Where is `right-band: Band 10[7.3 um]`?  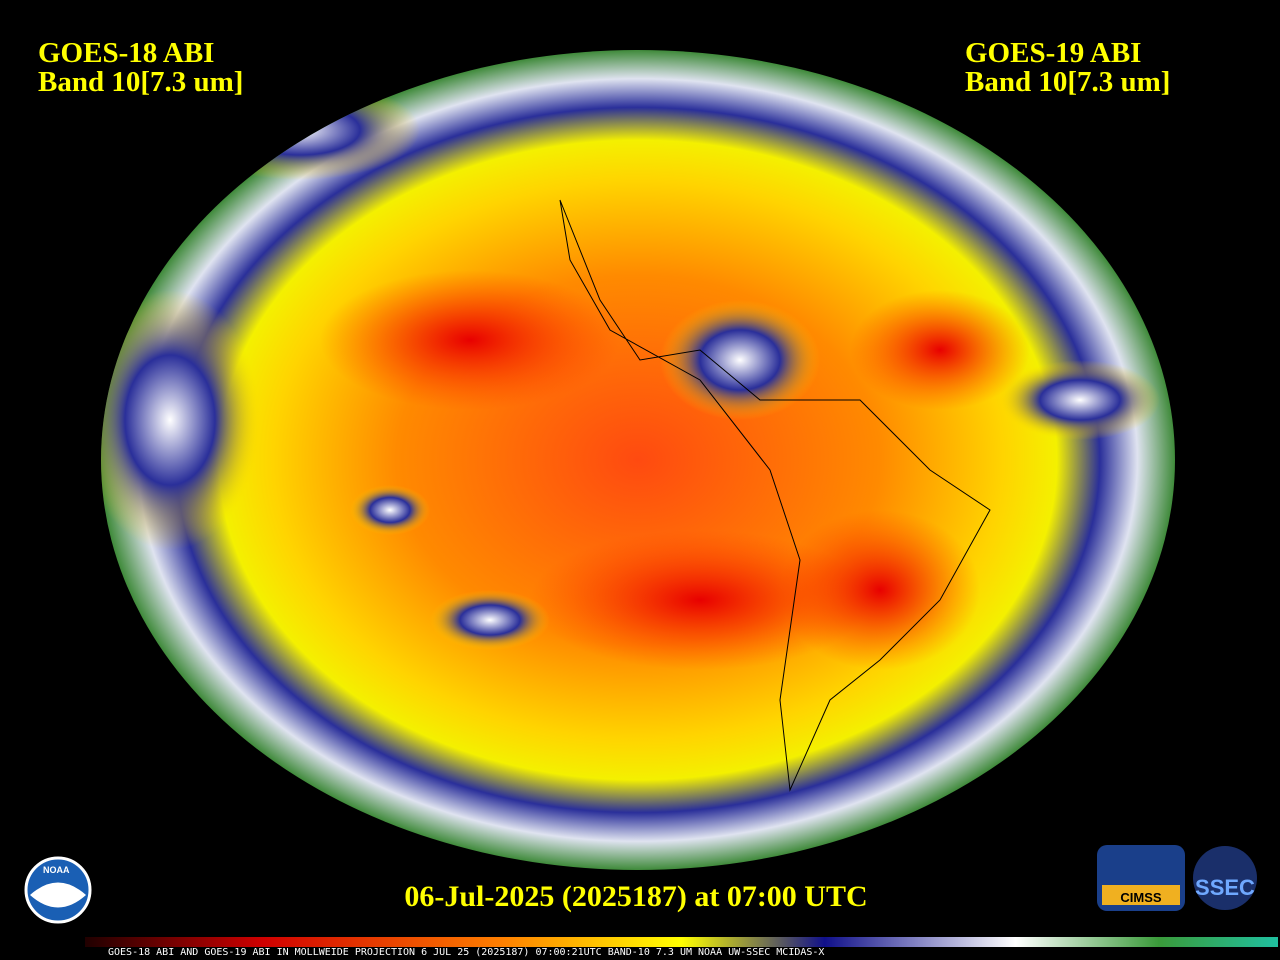
right-band: Band 10[7.3 um] is located at coordinates (1067, 82).